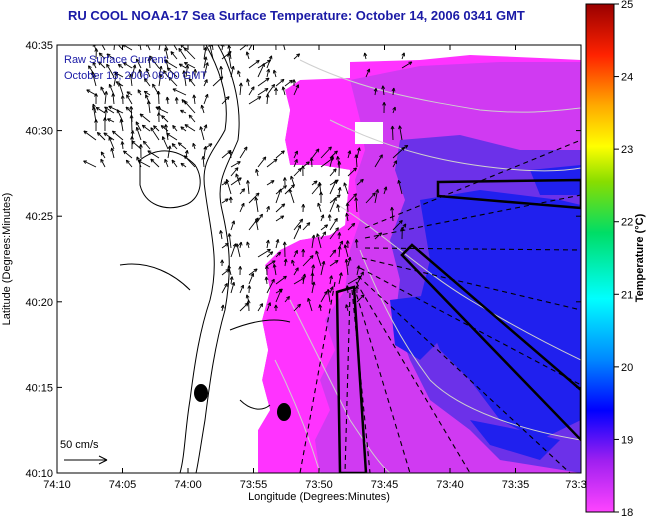 This screenshot has height=518, width=651. Describe the element at coordinates (627, 512) in the screenshot. I see `colorbar-tick-label: 18` at that location.